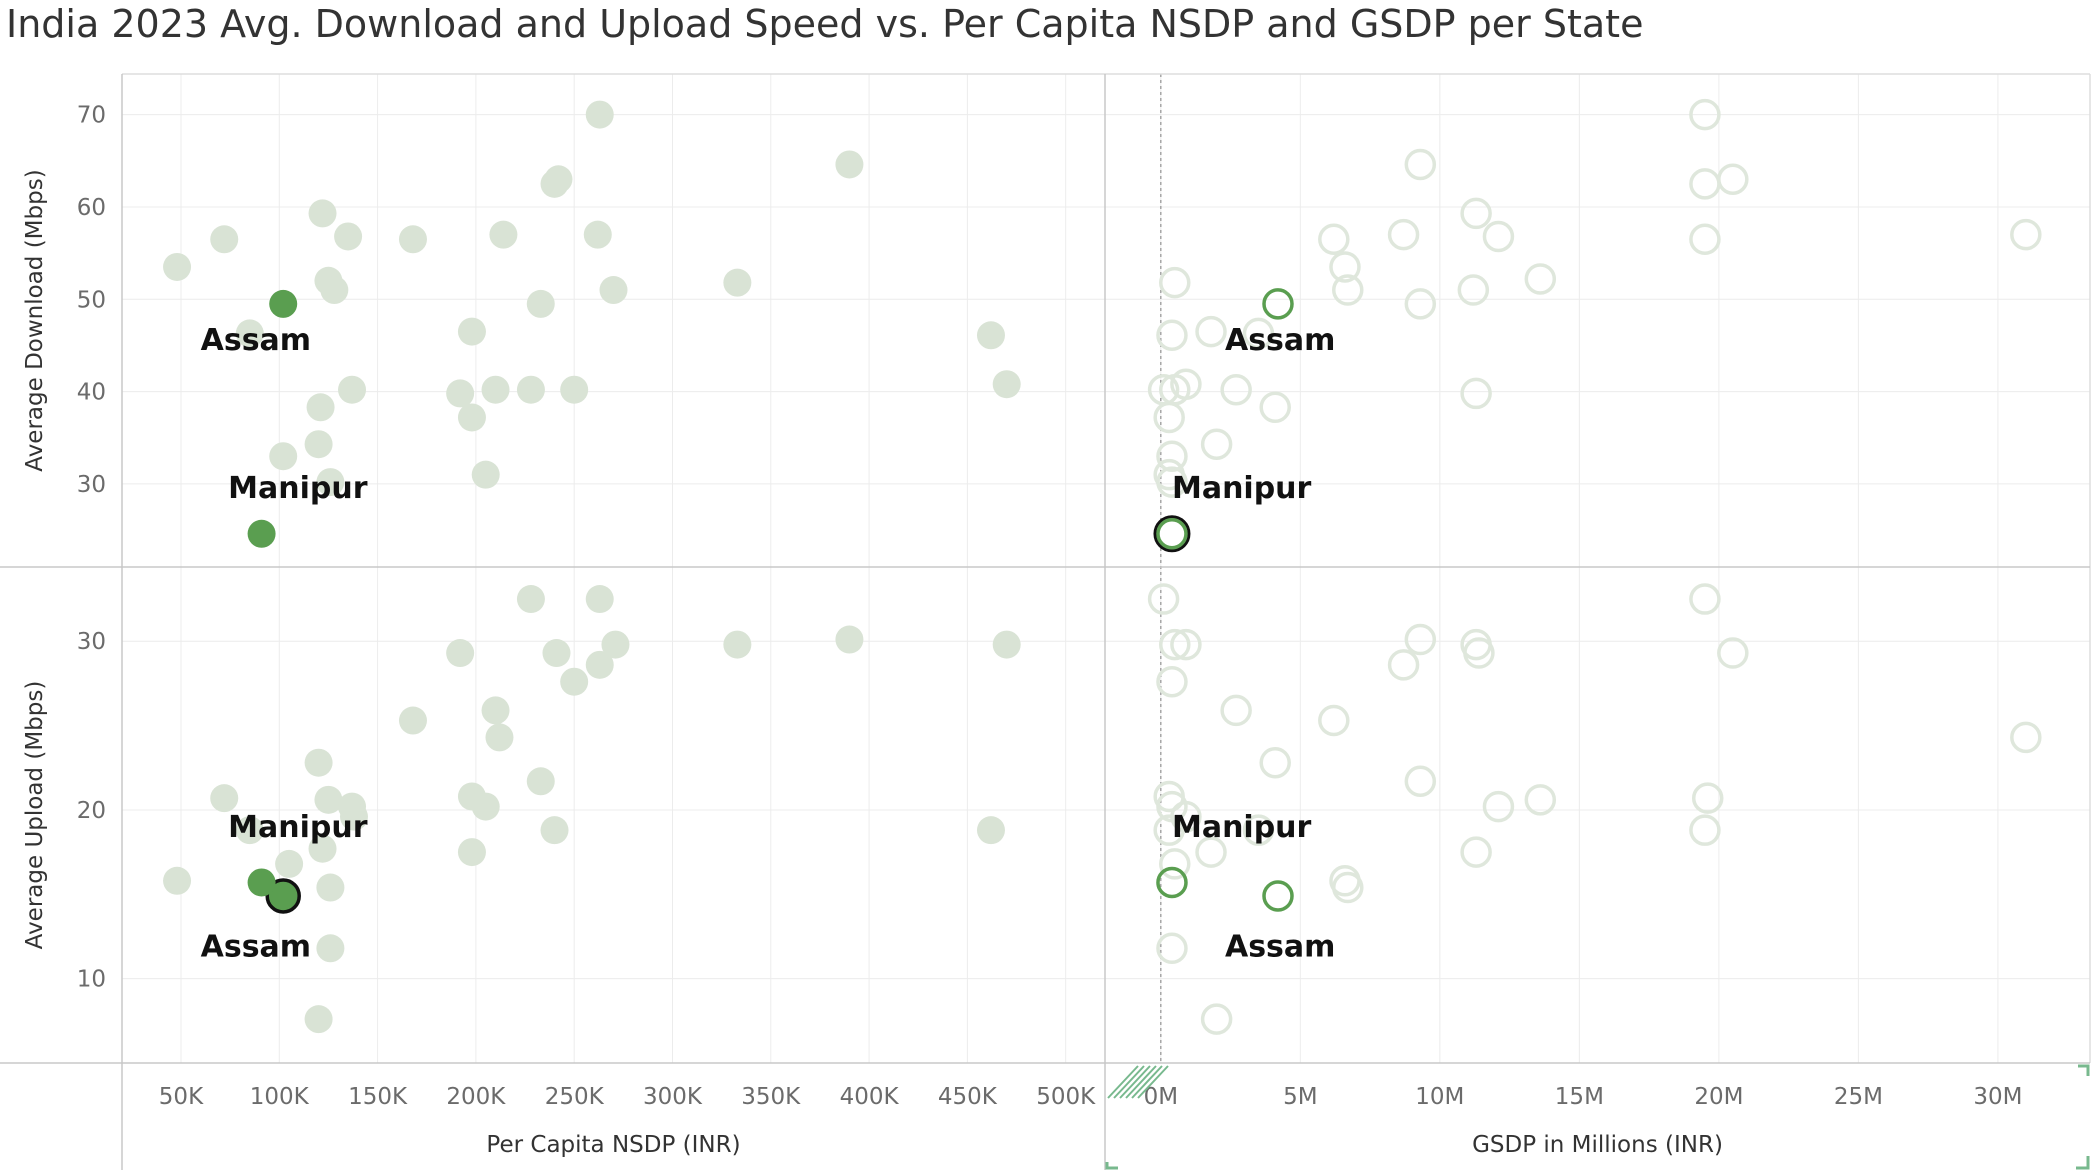 The width and height of the screenshot is (2094, 1170). Describe the element at coordinates (1579, 1097) in the screenshot. I see `x-tick-label: 15M` at that location.